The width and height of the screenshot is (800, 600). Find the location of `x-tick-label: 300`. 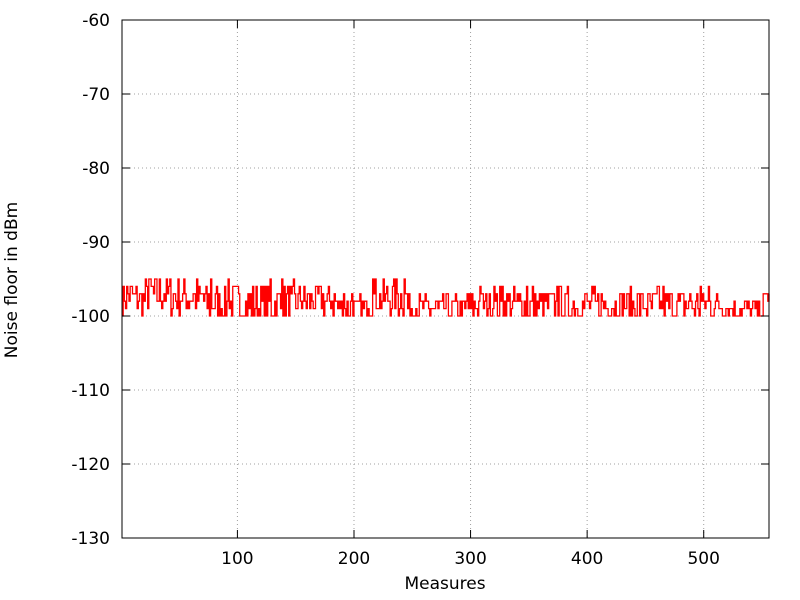

x-tick-label: 300 is located at coordinates (470, 559).